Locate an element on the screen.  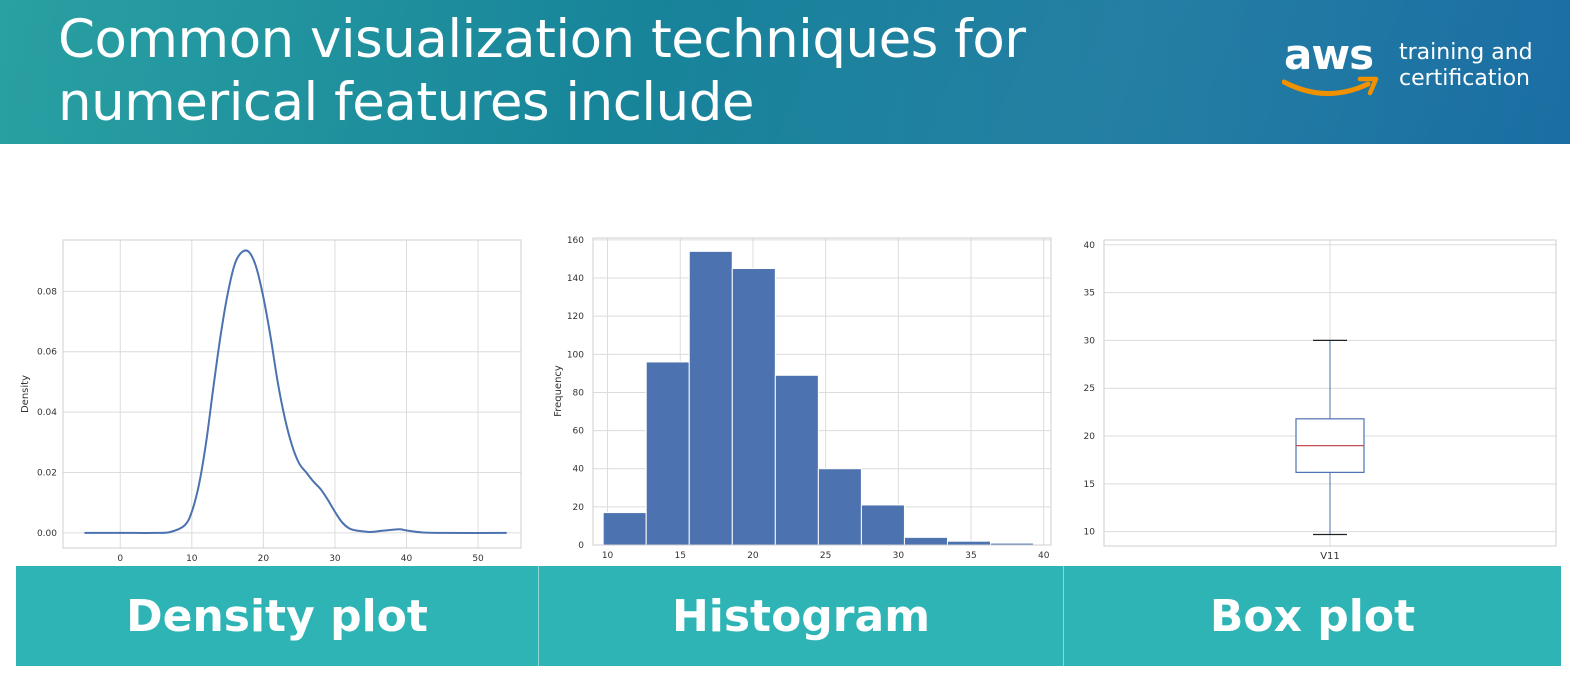
histogram-xtick-label: 30 is located at coordinates (899, 556).